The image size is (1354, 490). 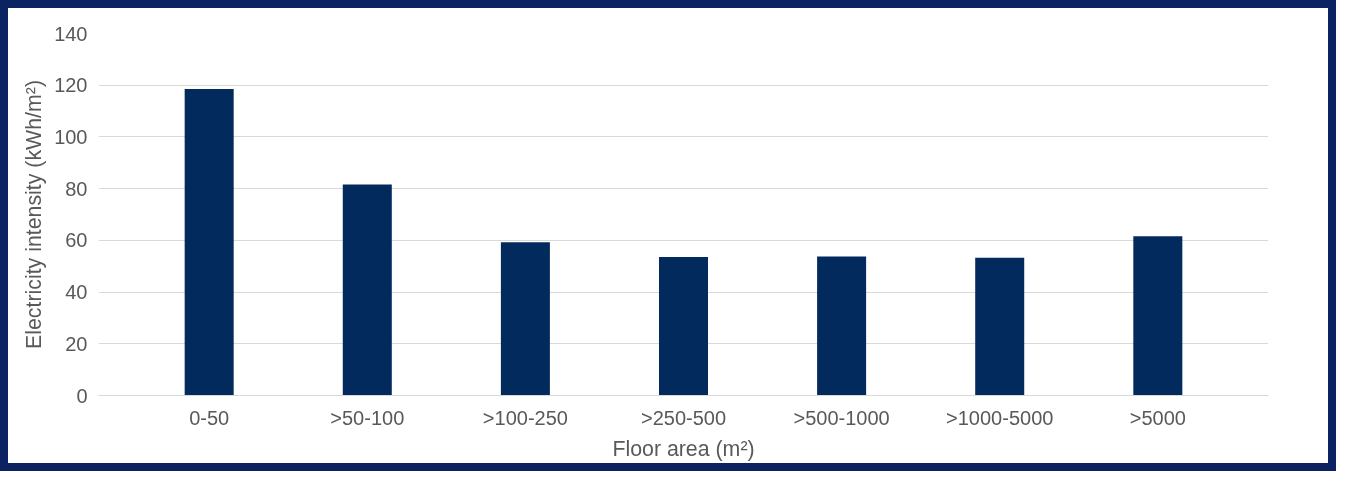 What do you see at coordinates (71, 33) in the screenshot?
I see `y-tick-label: 140` at bounding box center [71, 33].